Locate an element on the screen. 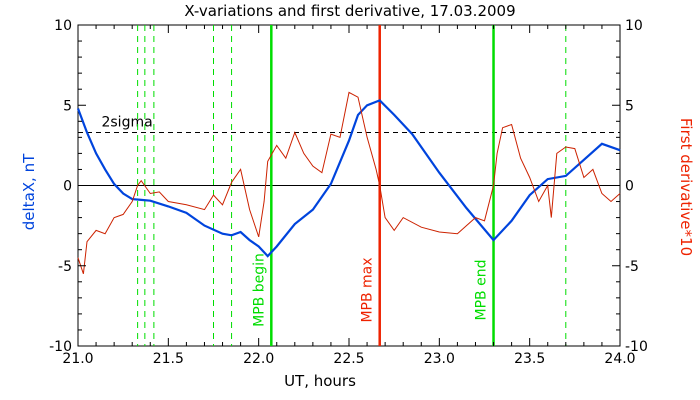  x-tick-label-5: 23.5 is located at coordinates (529, 359).